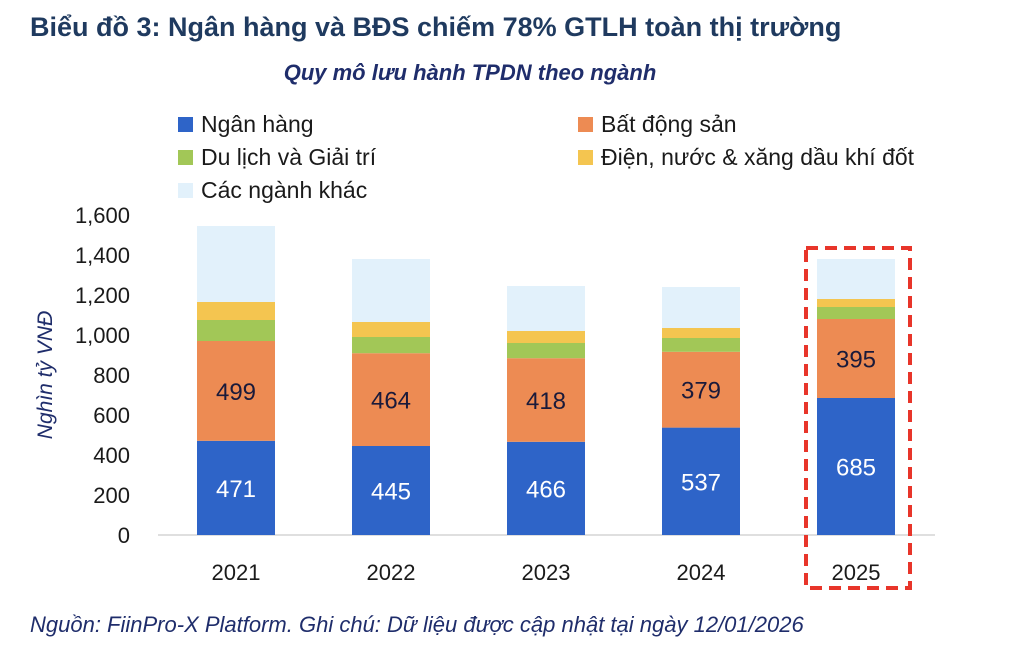  I want to click on x-tick-label: 2025, so click(856, 572).